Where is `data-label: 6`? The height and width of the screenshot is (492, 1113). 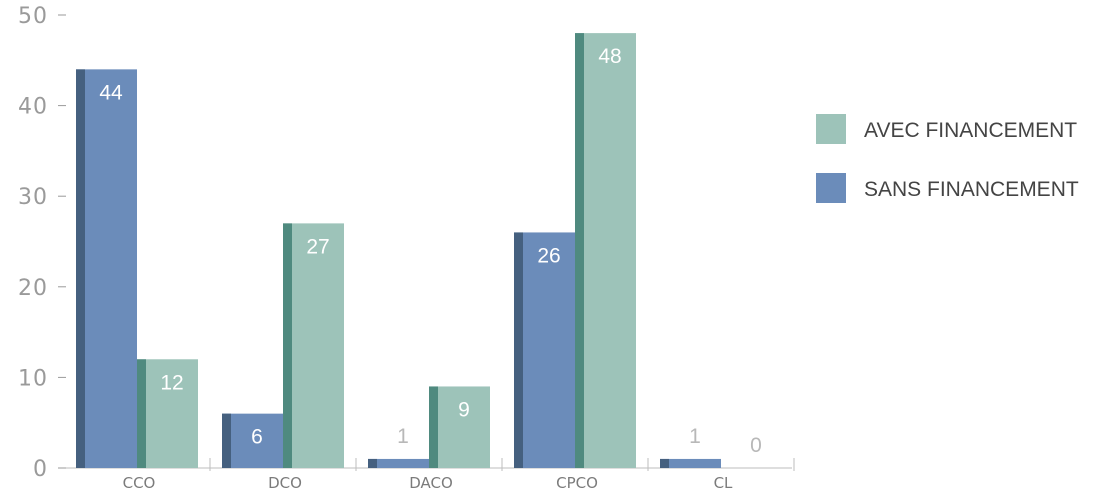
data-label: 6 is located at coordinates (257, 437).